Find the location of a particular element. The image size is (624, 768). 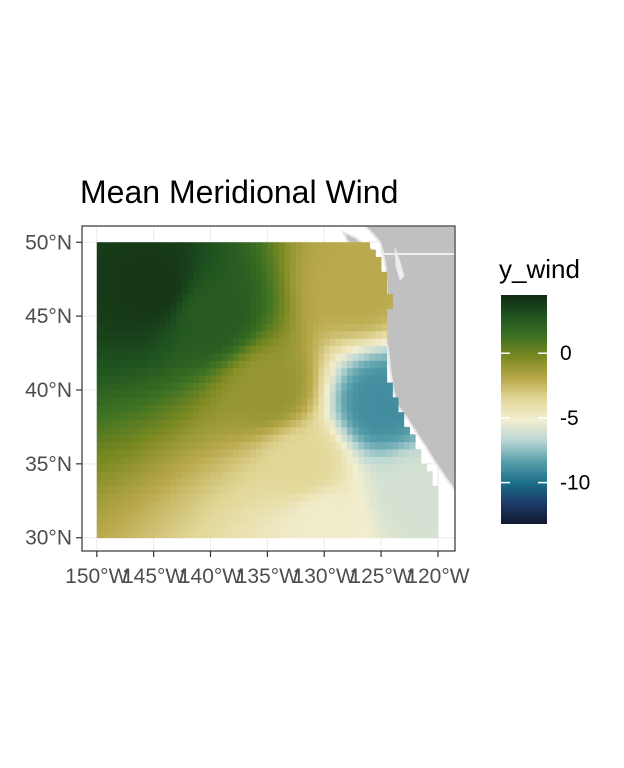

x-tick-label: 150°W is located at coordinates (96, 576).